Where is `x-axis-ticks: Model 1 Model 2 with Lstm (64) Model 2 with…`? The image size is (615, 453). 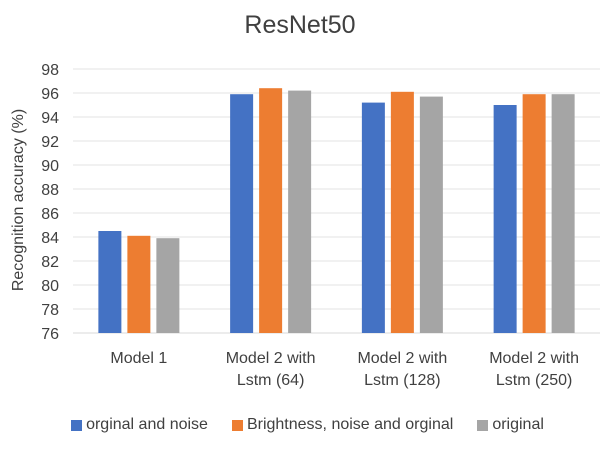 x-axis-ticks: Model 1 Model 2 with Lstm (64) Model 2 with… is located at coordinates (344, 369).